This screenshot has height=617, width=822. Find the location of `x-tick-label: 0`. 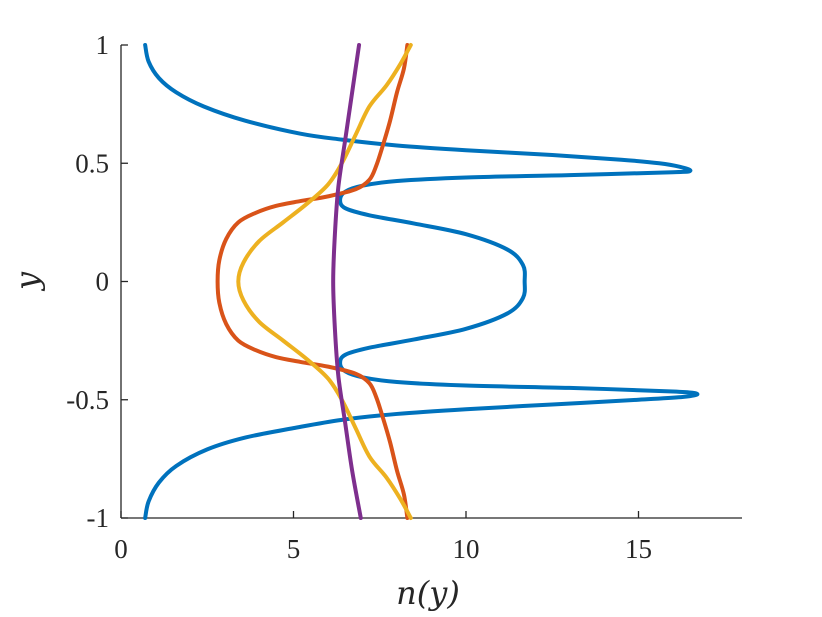

x-tick-label: 0 is located at coordinates (121, 549).